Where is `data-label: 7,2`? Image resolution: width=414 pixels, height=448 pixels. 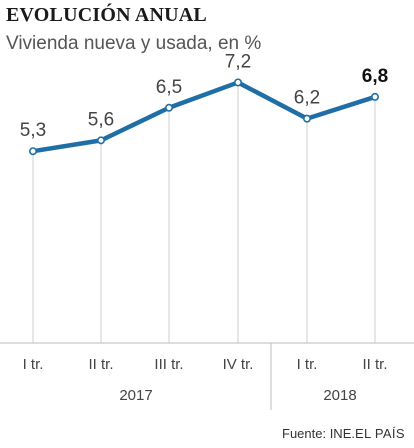 data-label: 7,2 is located at coordinates (238, 61).